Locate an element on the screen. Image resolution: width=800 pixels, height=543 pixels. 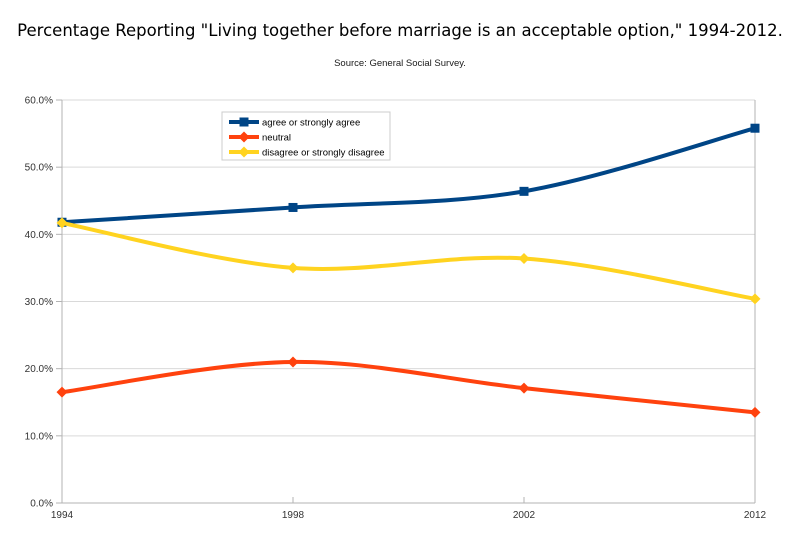
legend-marker-neutral is located at coordinates (244, 137).